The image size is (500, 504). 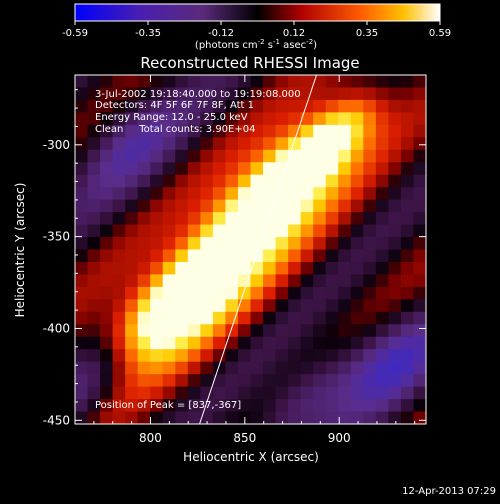 What do you see at coordinates (175, 129) in the screenshot?
I see `annotation-clean-counts: Clean Total counts: 3.90E+04` at bounding box center [175, 129].